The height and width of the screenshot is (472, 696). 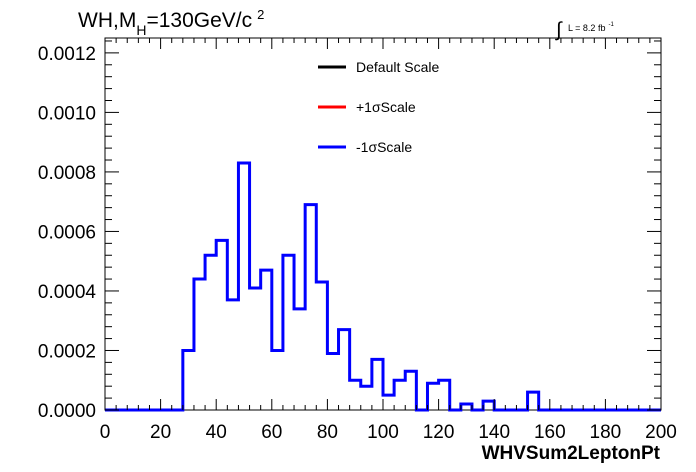 What do you see at coordinates (606, 432) in the screenshot?
I see `x-tick-label: 180` at bounding box center [606, 432].